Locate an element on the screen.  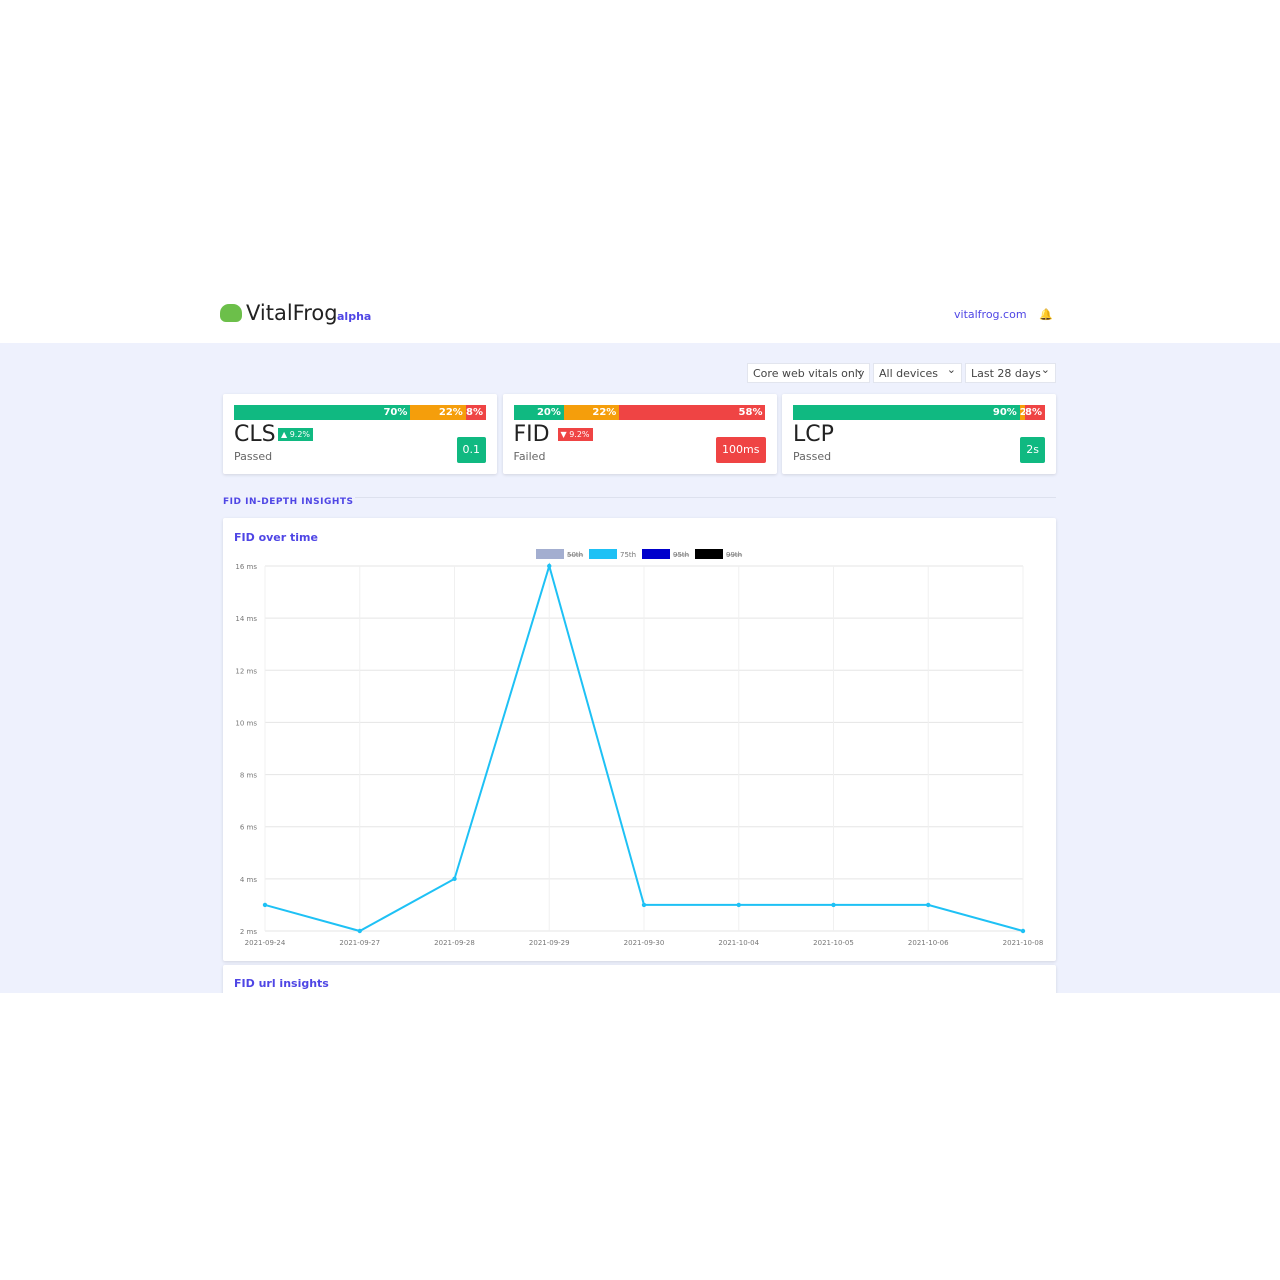
badge: alpha is located at coordinates (354, 316).